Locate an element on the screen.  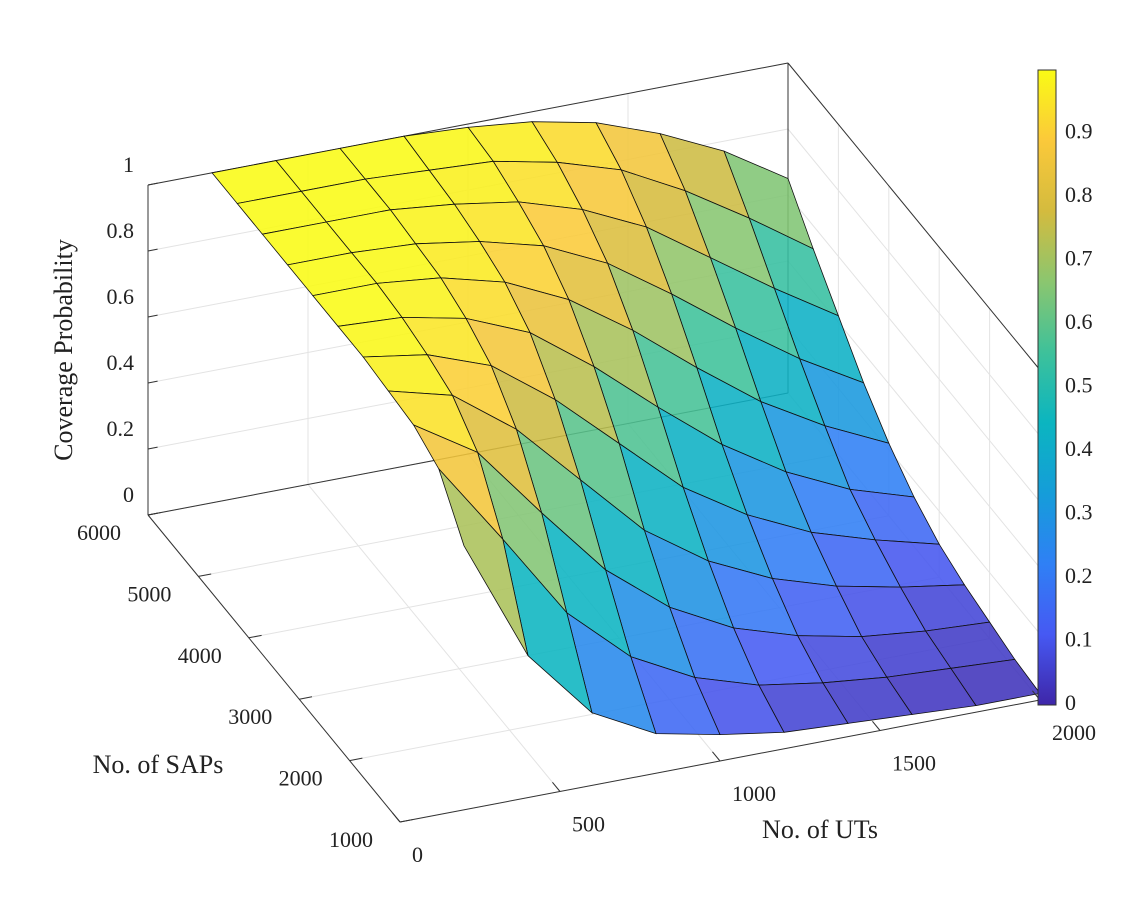
colorbar-tick-label: 0.7 is located at coordinates (1079, 258).